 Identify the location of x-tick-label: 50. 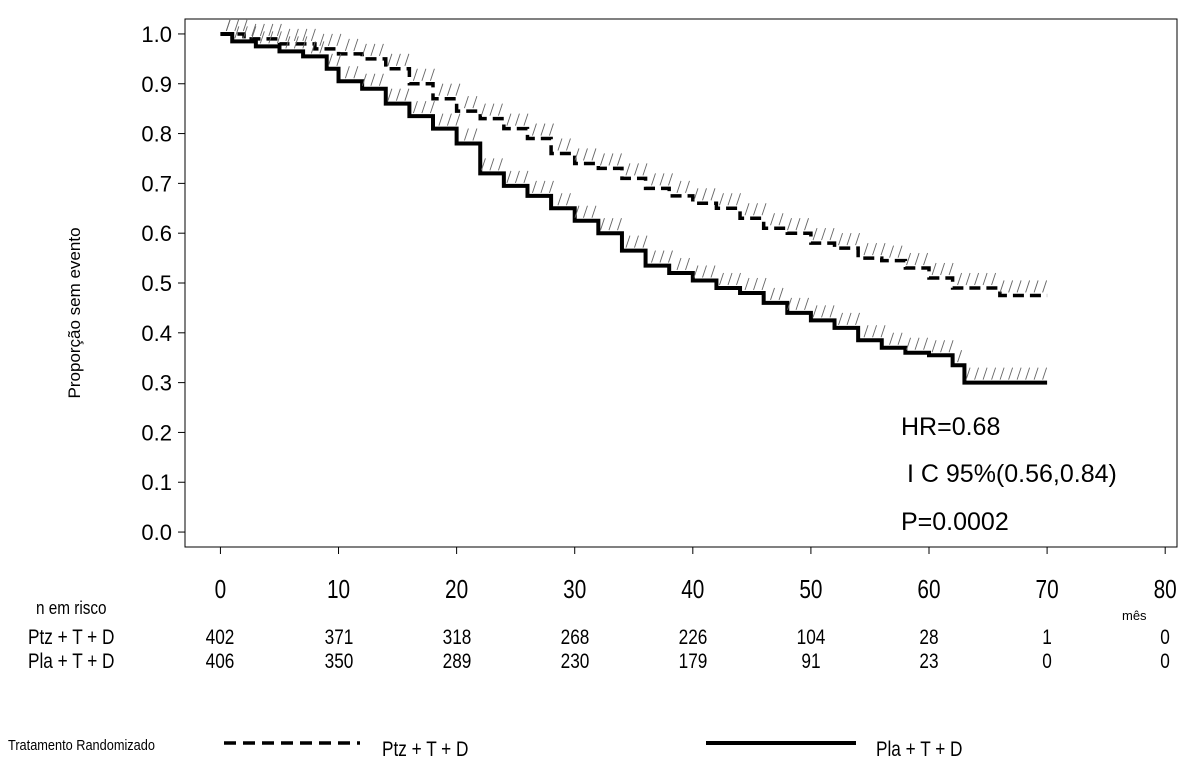
(810, 589).